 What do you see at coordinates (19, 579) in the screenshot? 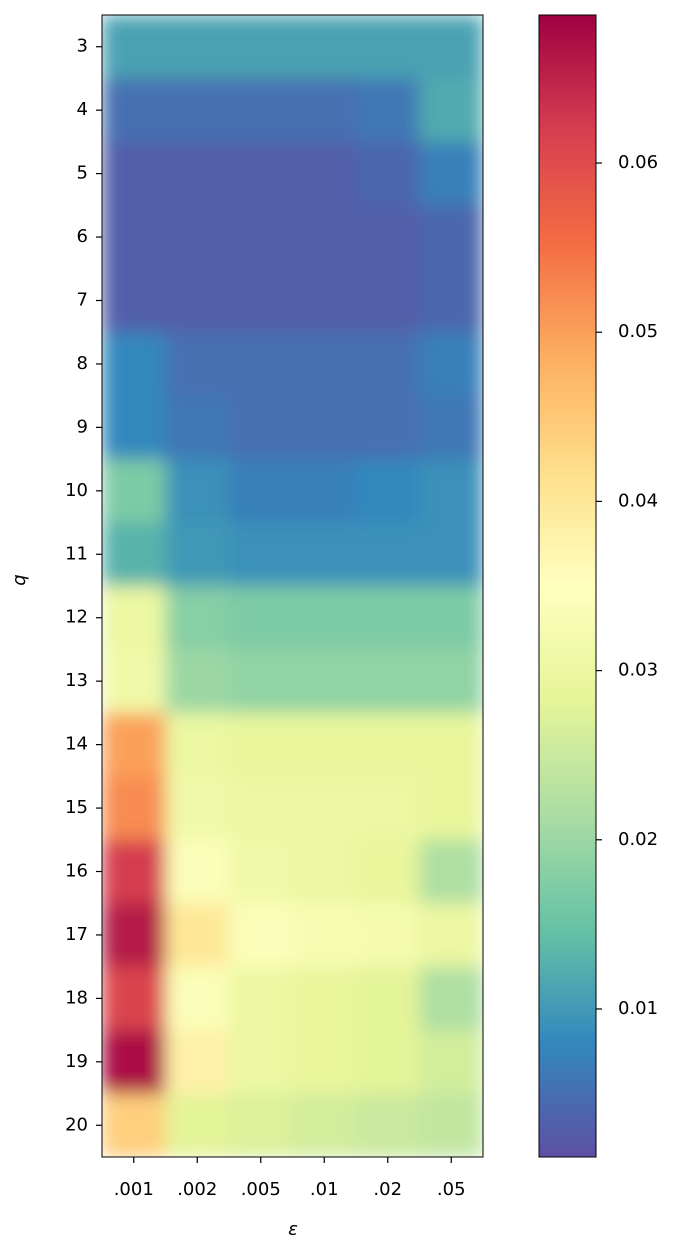
I see `y-axis-label: q` at bounding box center [19, 579].